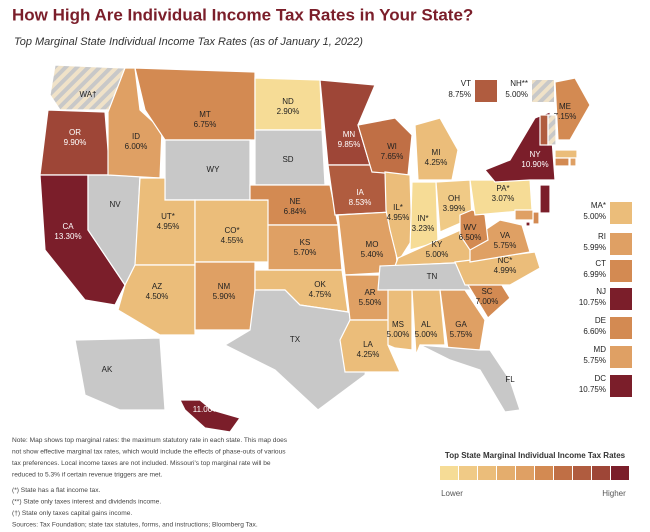 This screenshot has width=650, height=532. What do you see at coordinates (565, 106) in the screenshot?
I see `state-abbr: ME` at bounding box center [565, 106].